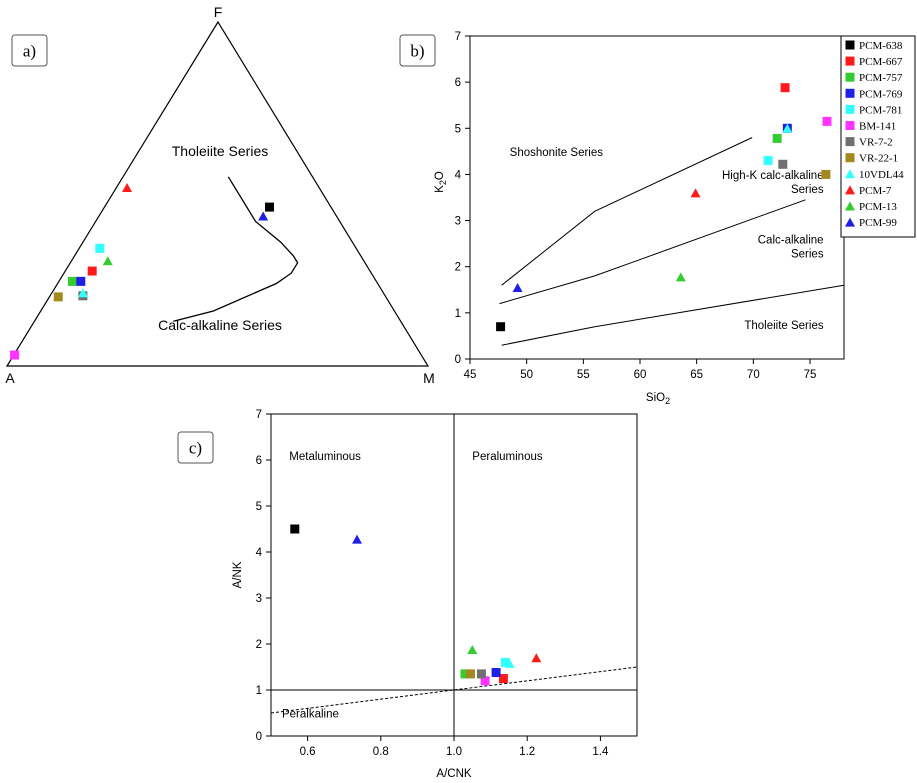  I want to click on k2o-region-label-2: High-K calc-alkaline Series, so click(773, 183).